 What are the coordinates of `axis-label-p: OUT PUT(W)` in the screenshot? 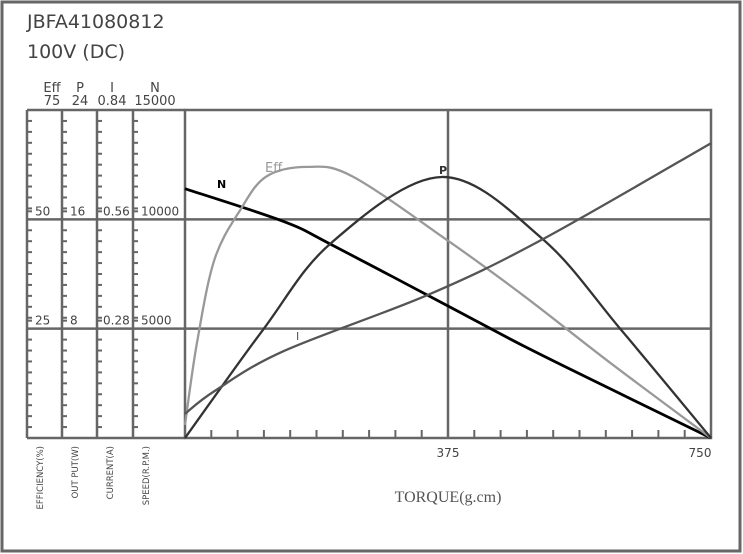 It's located at (76, 472).